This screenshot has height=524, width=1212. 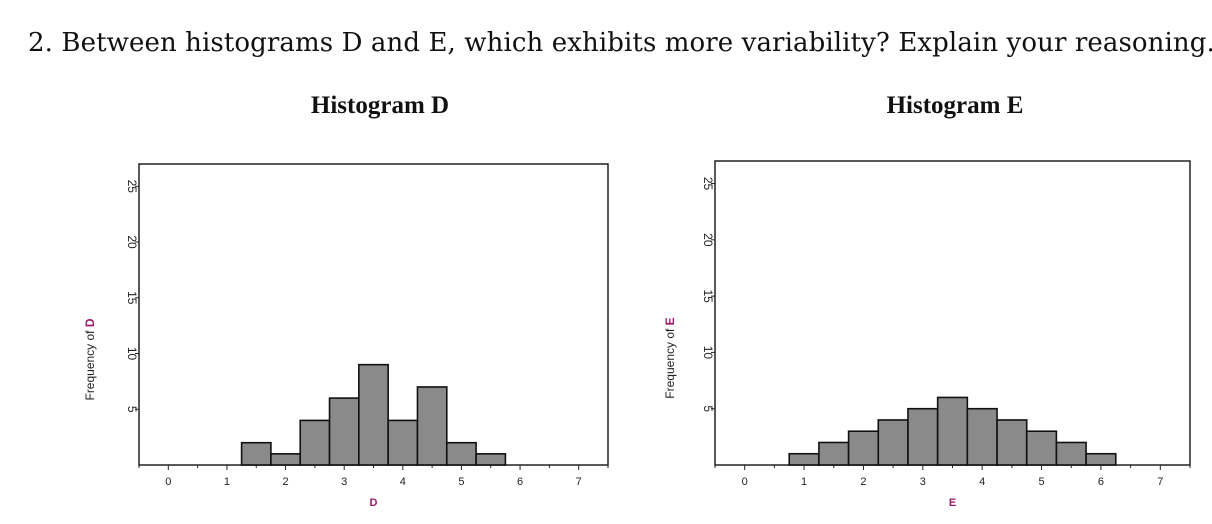 I want to click on y-axis-label: Frequency of E, so click(x=670, y=357).